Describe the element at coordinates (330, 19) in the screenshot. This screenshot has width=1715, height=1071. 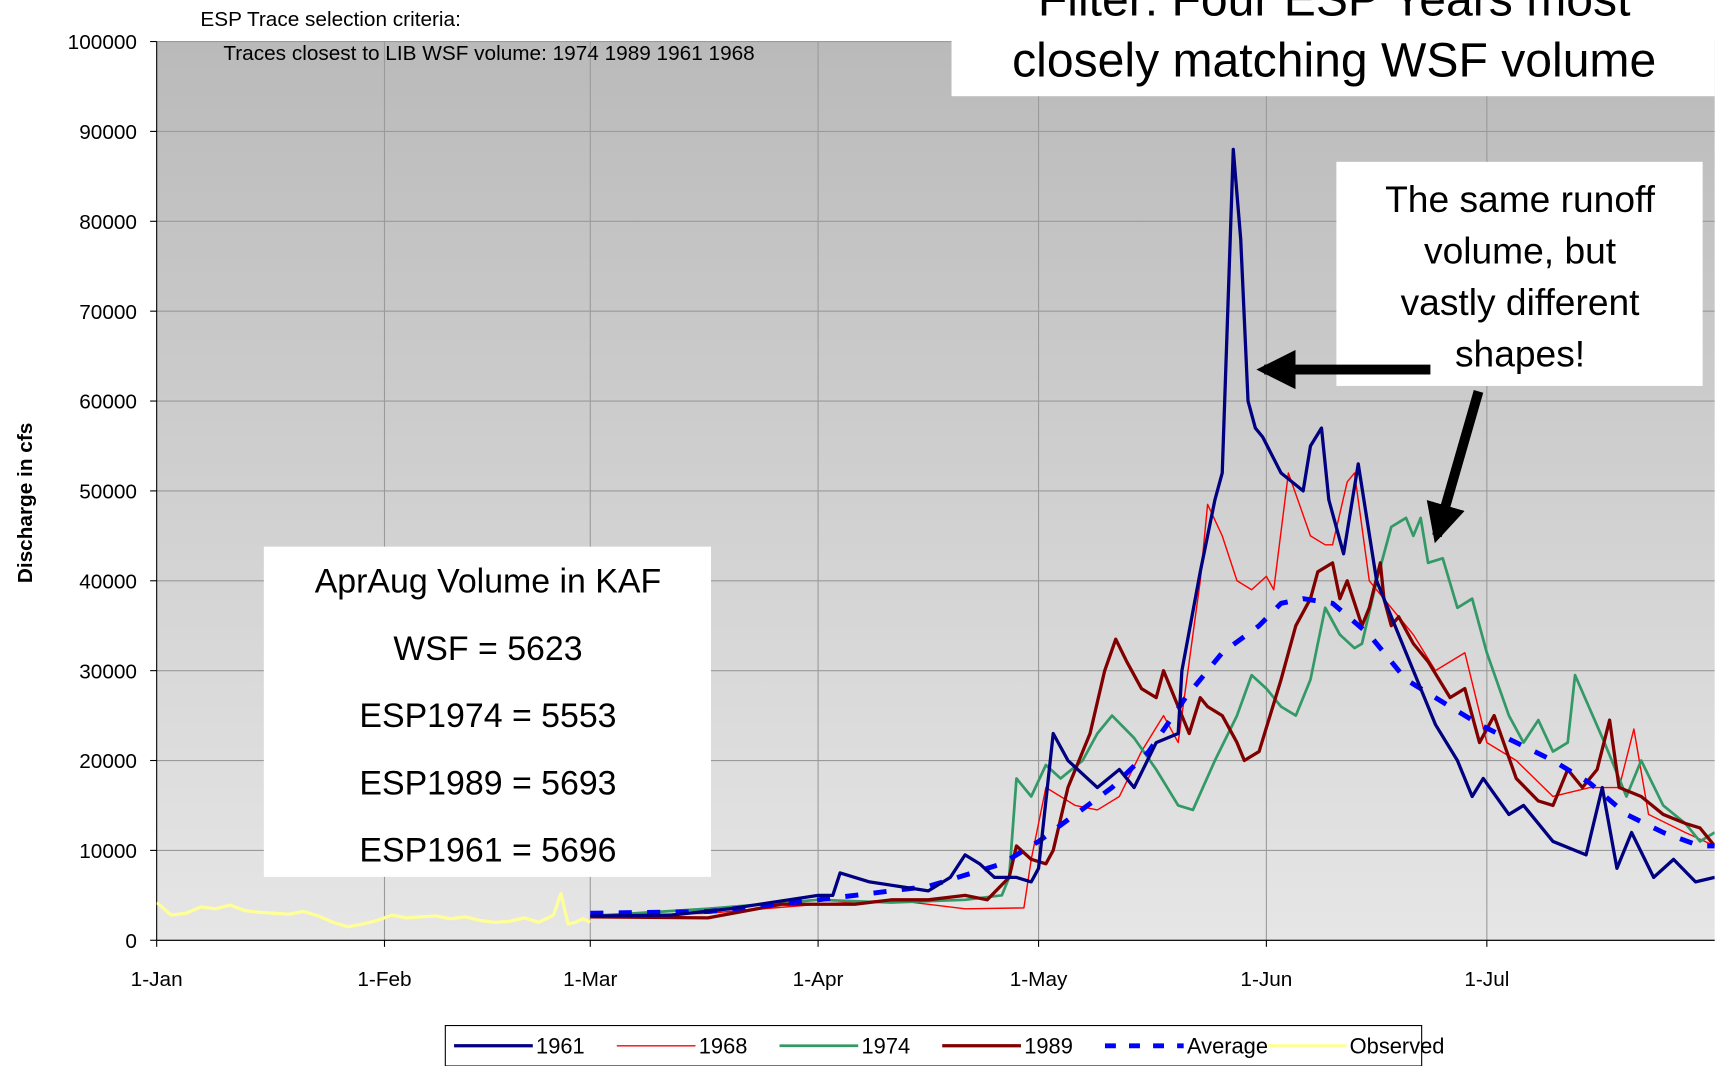
I see `criteria-text: ESP Trace selection criteria:` at that location.